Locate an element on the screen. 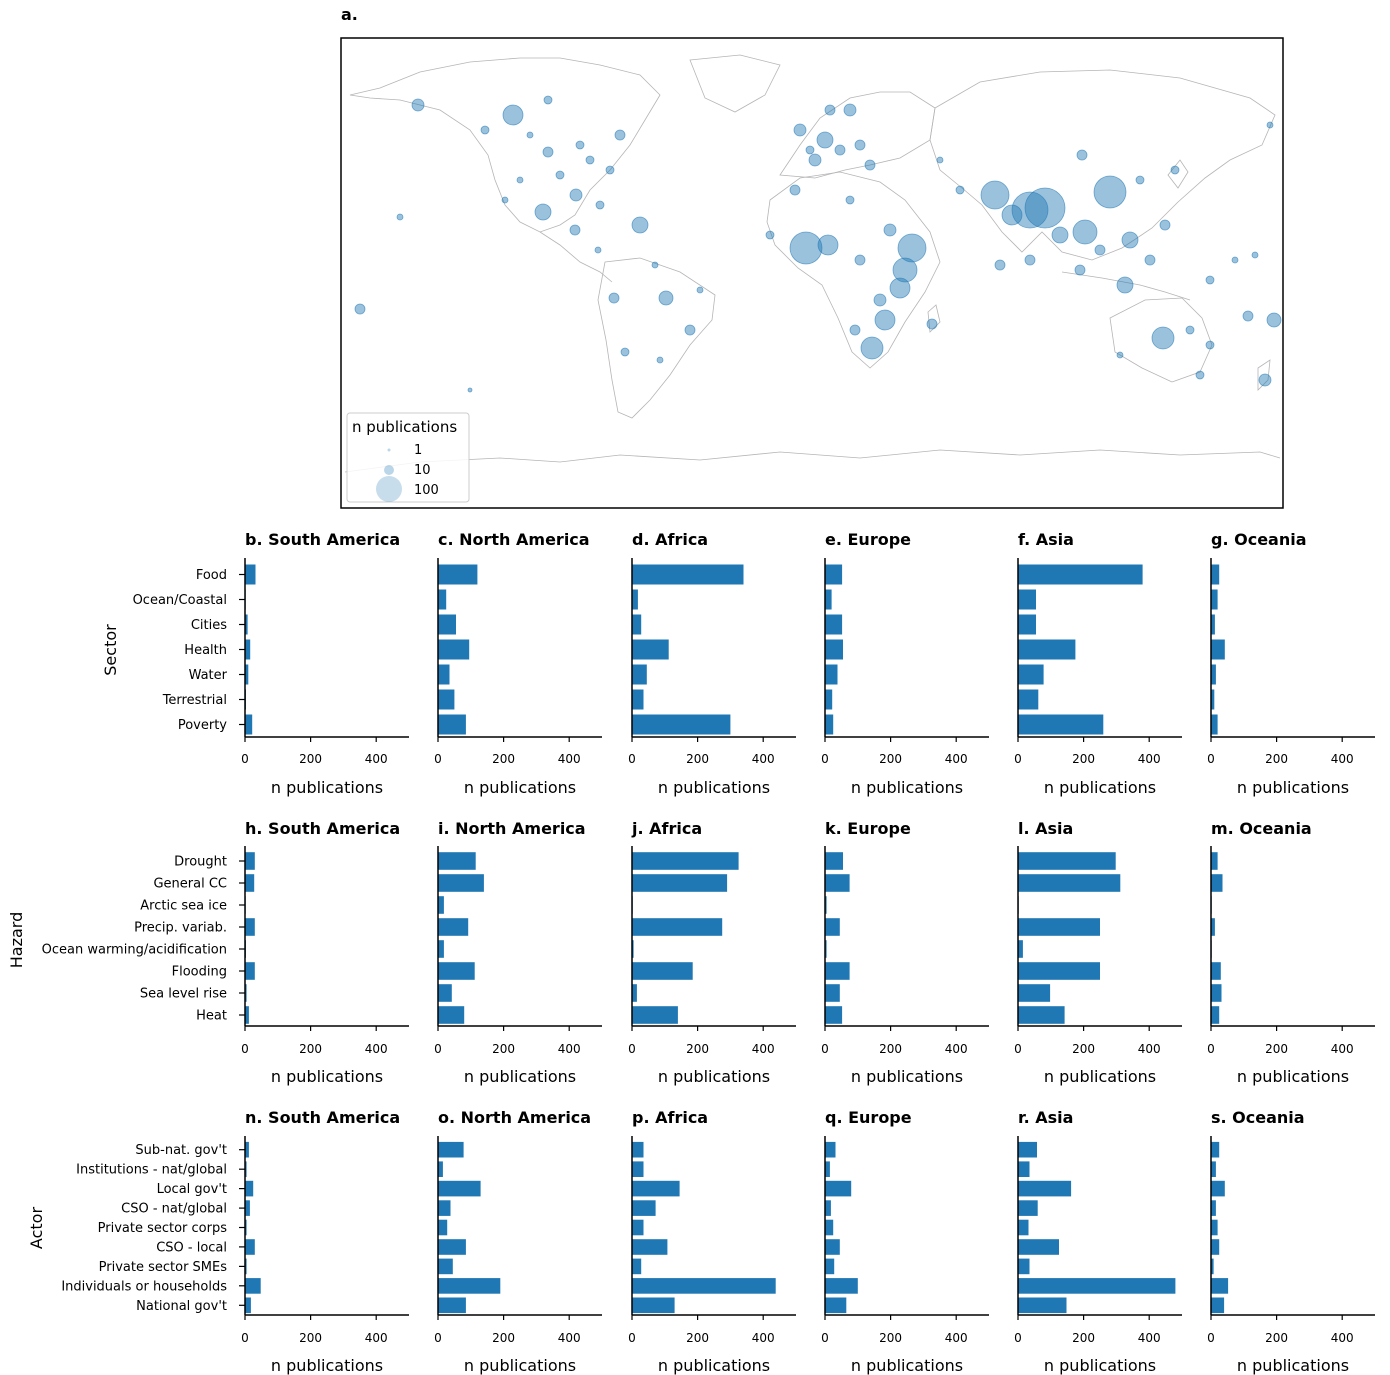 This screenshot has height=1375, width=1390. bar-panel: p. Africa 0 200 400 n publications is located at coordinates (712, 1241).